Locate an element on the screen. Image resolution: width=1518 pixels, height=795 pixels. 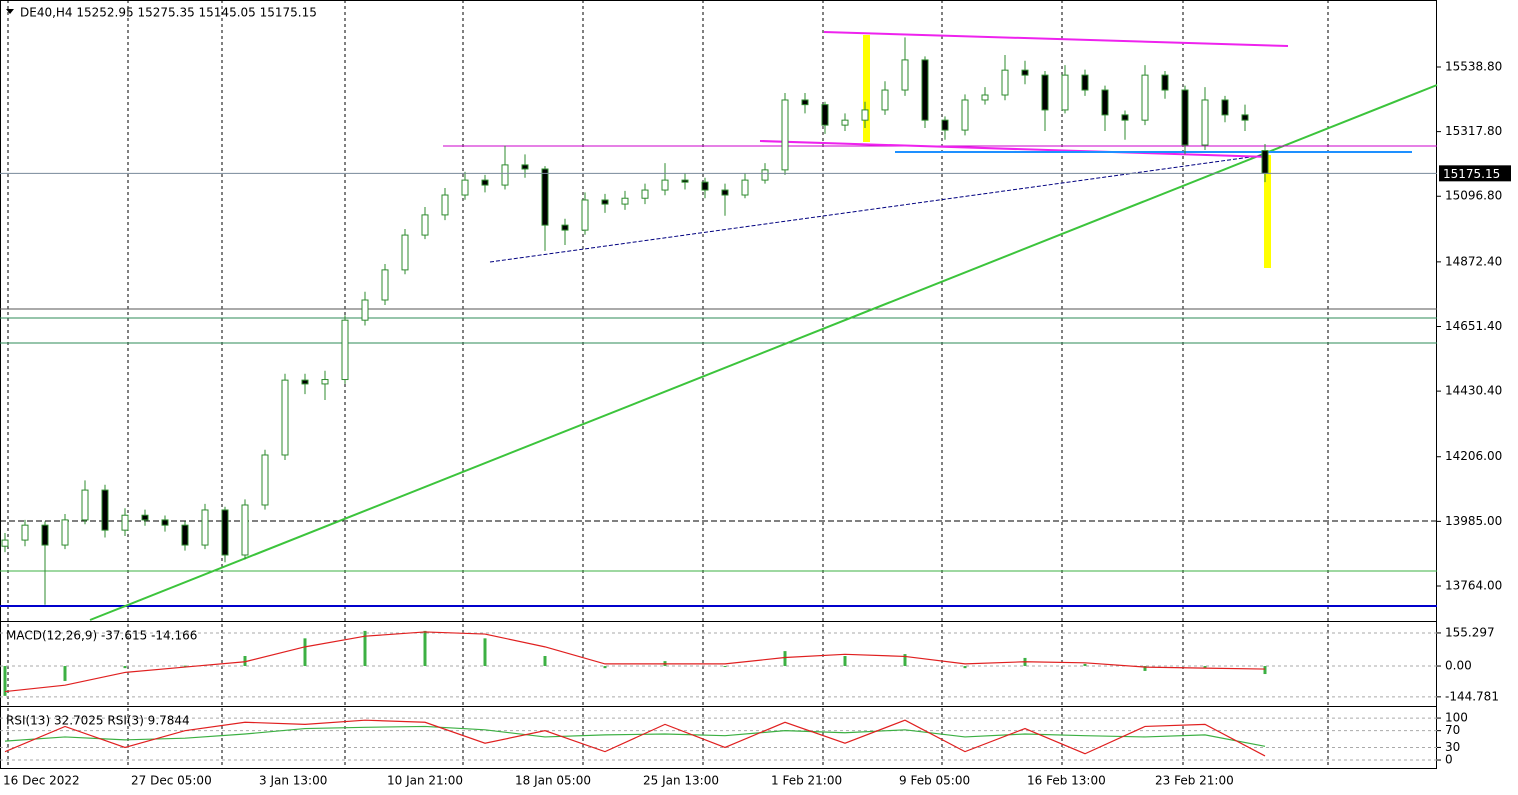
y-tick-label: 13764.00 is located at coordinates (1473, 585).